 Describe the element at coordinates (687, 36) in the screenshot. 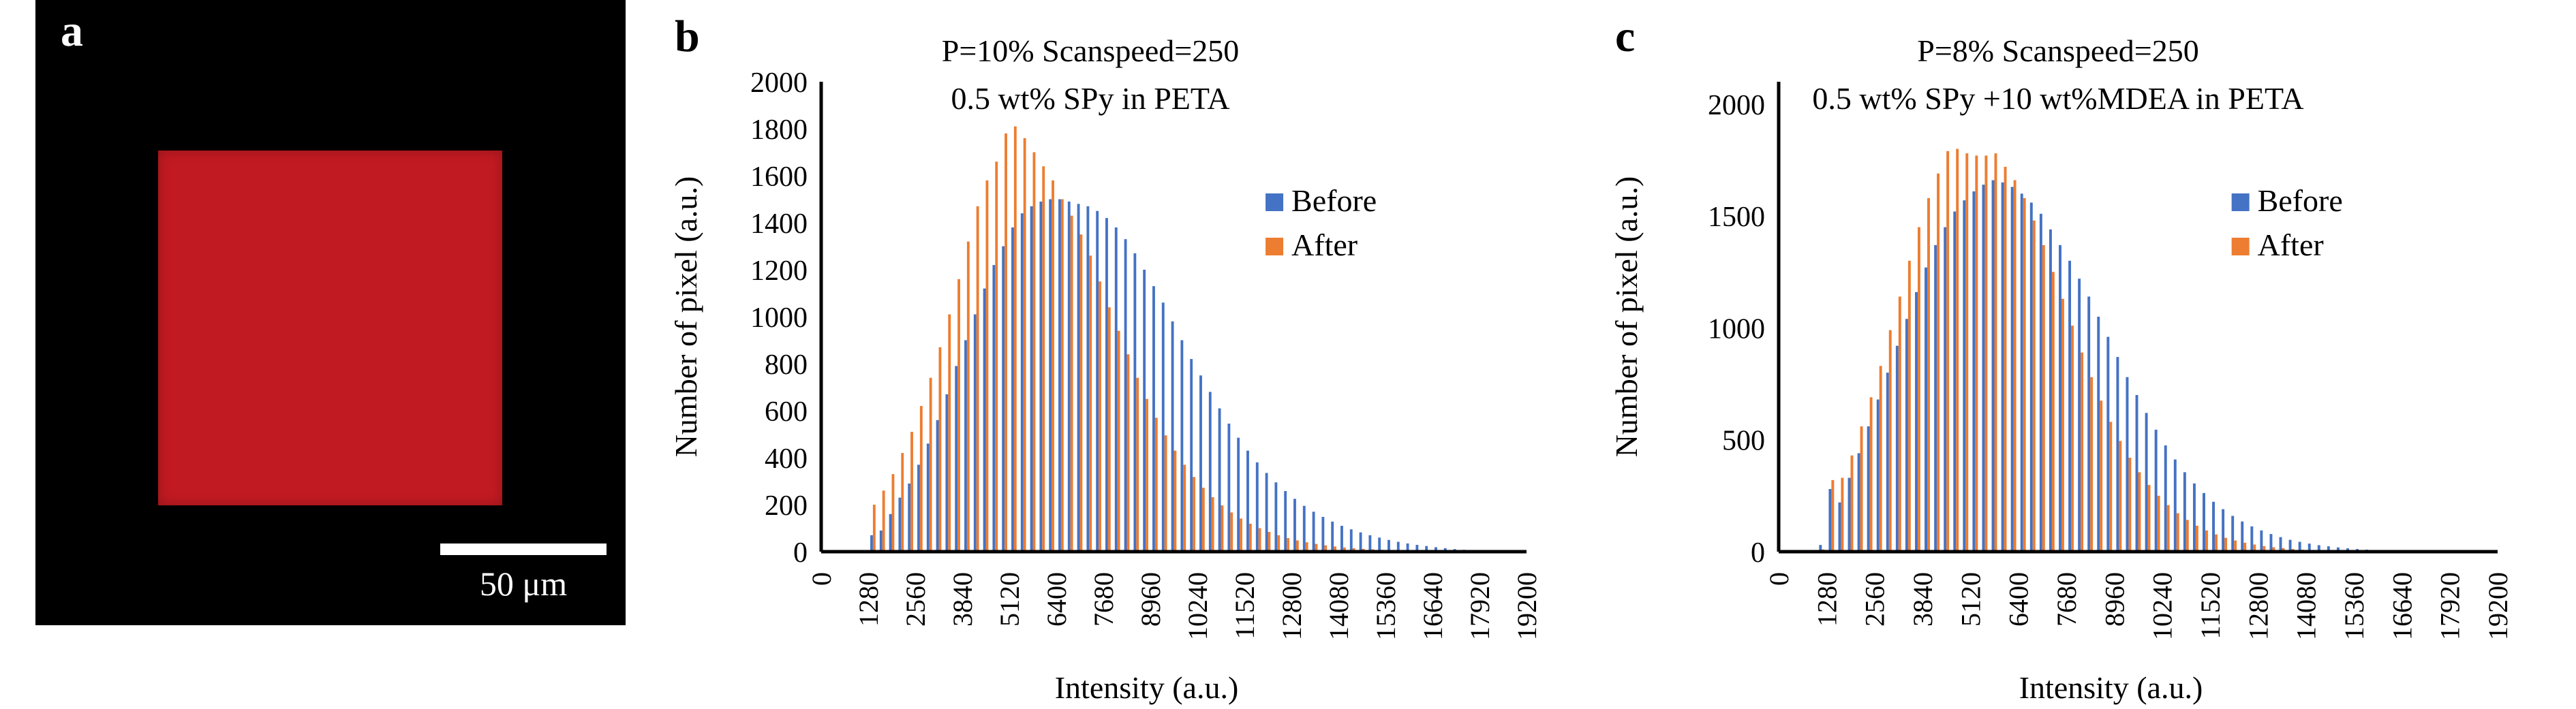

I see `panel-letter: b` at that location.